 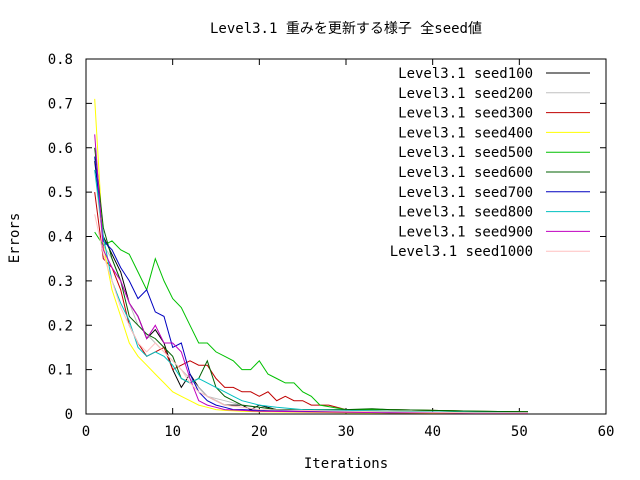 I want to click on x-tick-label: 40, so click(x=432, y=432).